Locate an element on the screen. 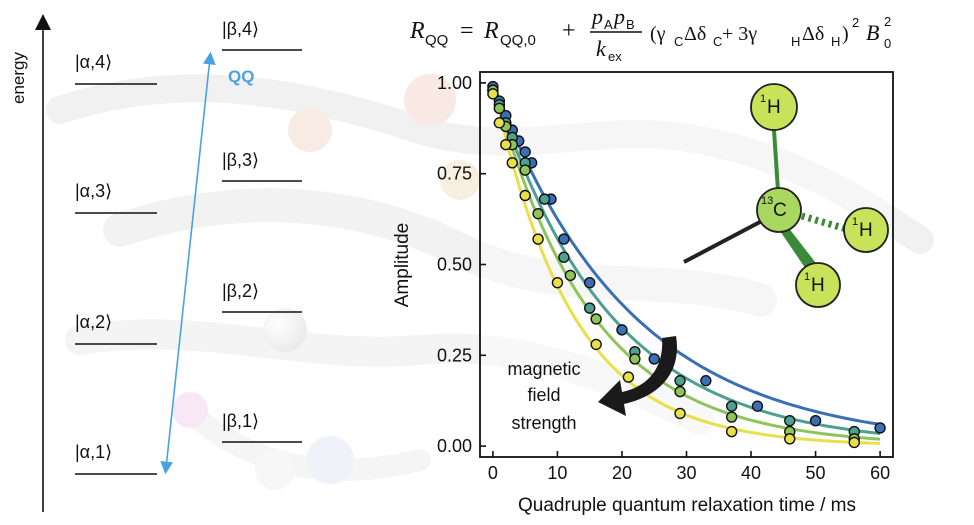 This screenshot has width=974, height=525. x-tick-label: 40 is located at coordinates (751, 473).